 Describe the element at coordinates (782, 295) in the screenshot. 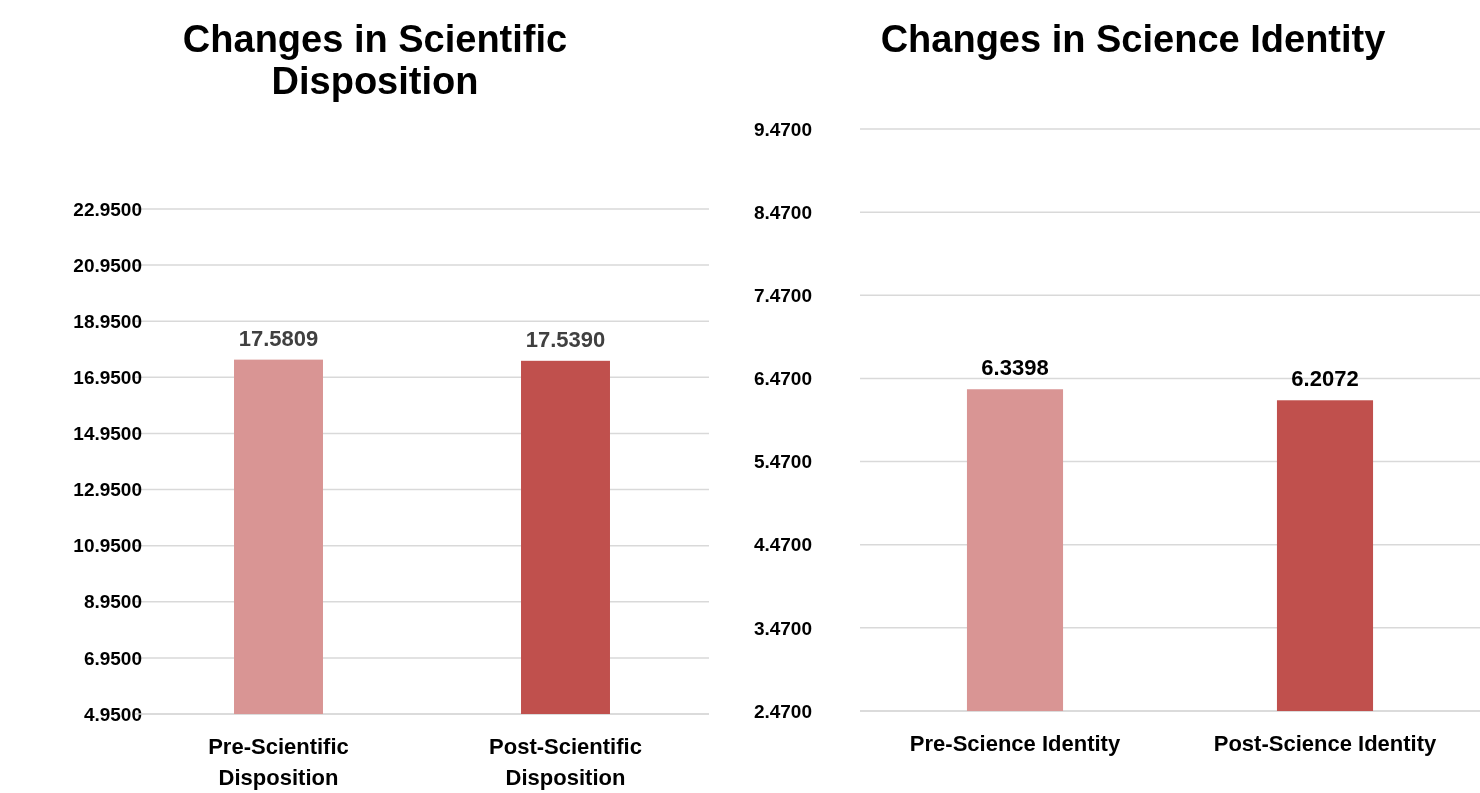

I see `y-tick-label: 7.4700` at that location.